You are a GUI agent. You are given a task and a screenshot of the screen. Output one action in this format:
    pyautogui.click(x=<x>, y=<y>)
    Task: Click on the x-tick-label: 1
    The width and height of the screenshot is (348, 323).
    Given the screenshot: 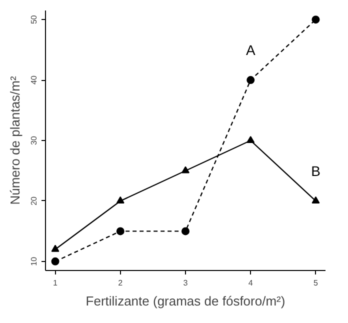 What is the action you would take?
    pyautogui.click(x=55, y=283)
    